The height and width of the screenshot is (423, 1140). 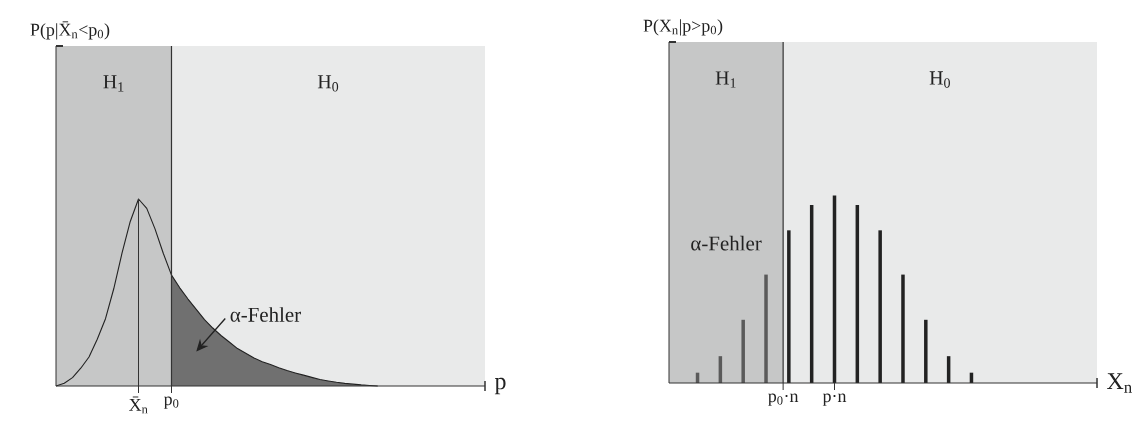 What do you see at coordinates (683, 27) in the screenshot?
I see `y-axis-title: P(X$_{n}$|p>p$_{0}$)` at bounding box center [683, 27].